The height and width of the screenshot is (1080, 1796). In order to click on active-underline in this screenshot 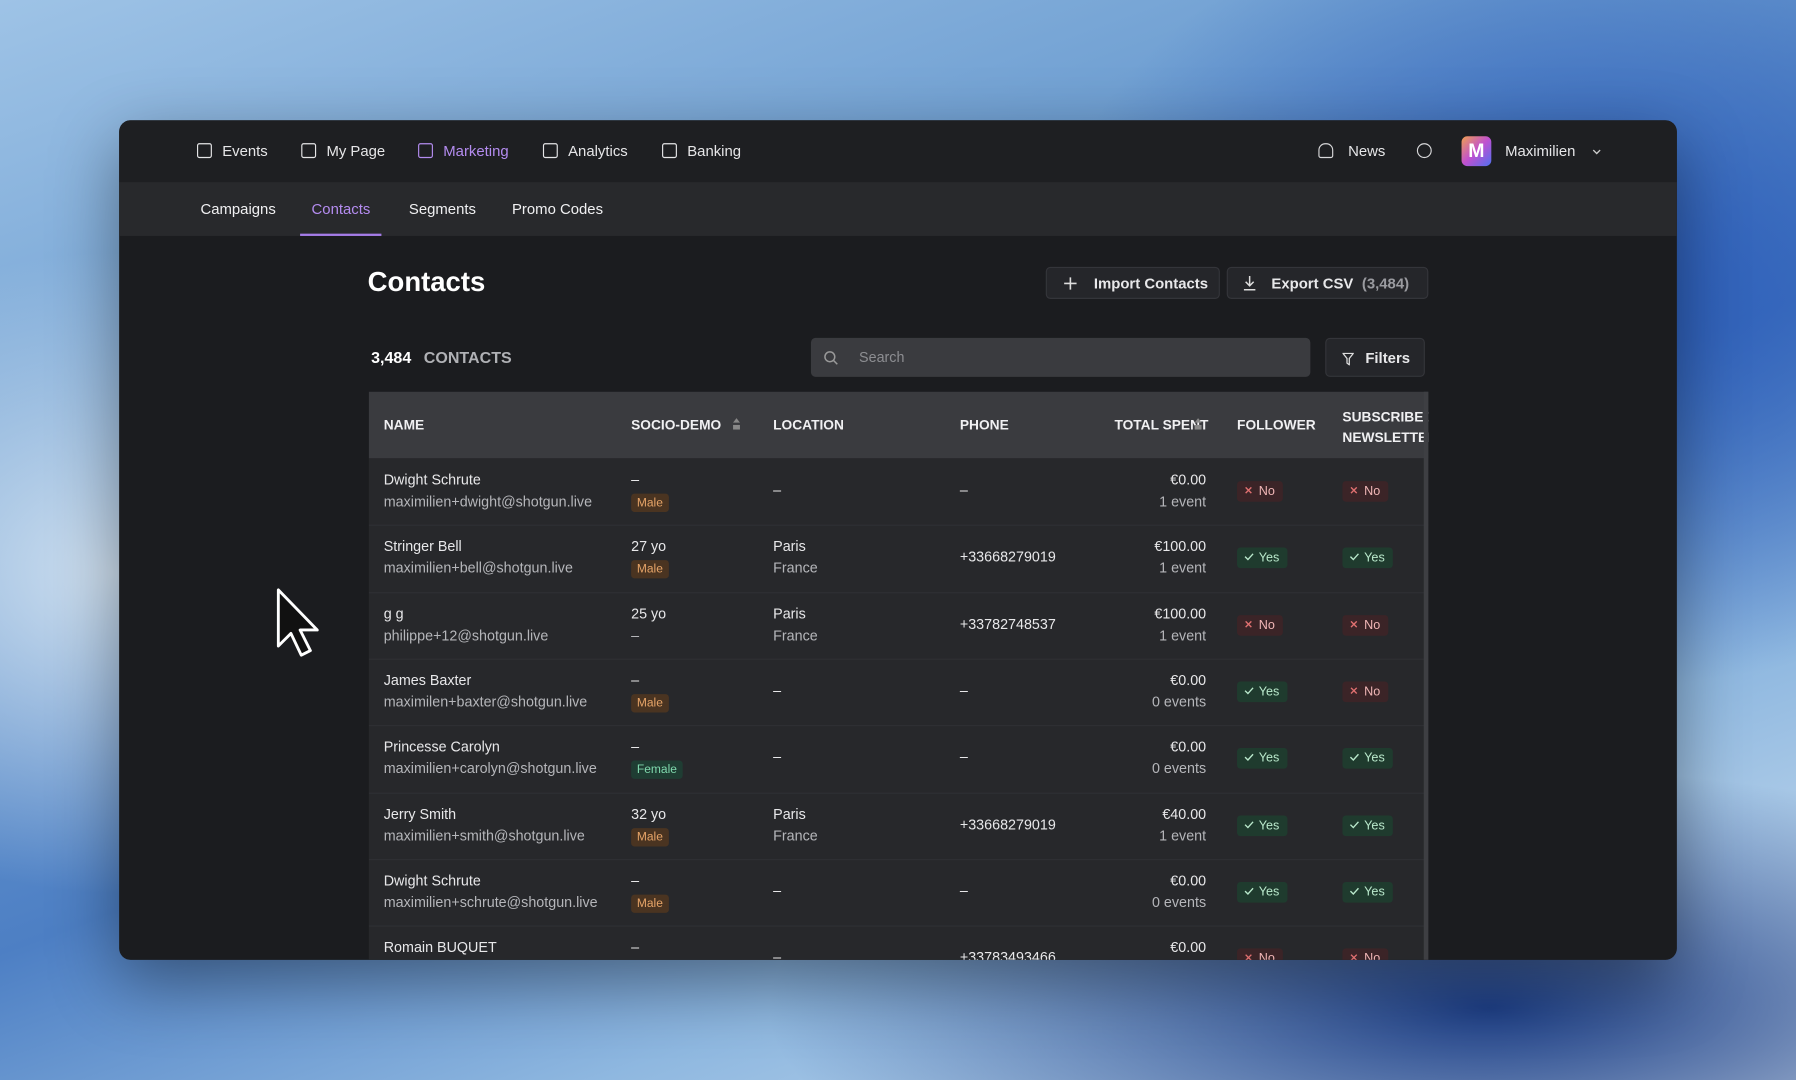, I will do `click(341, 234)`.